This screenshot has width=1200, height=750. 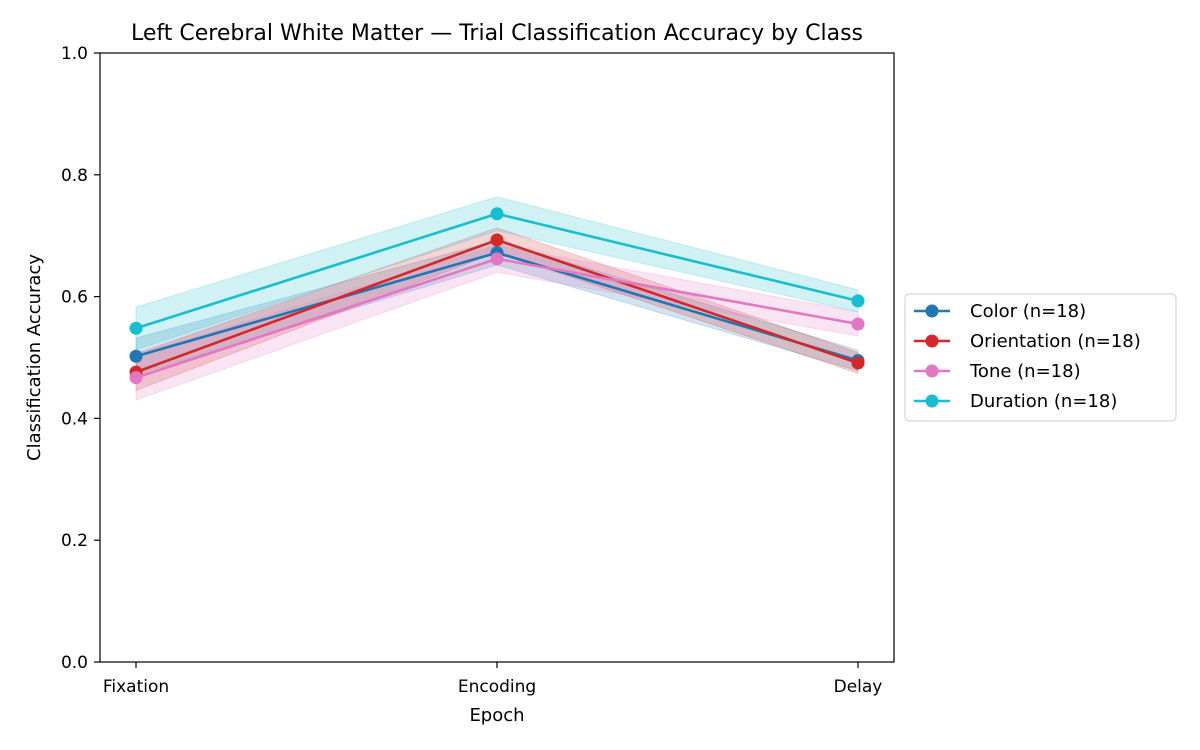 I want to click on y-tick-label-3: 0.6, so click(x=74, y=298).